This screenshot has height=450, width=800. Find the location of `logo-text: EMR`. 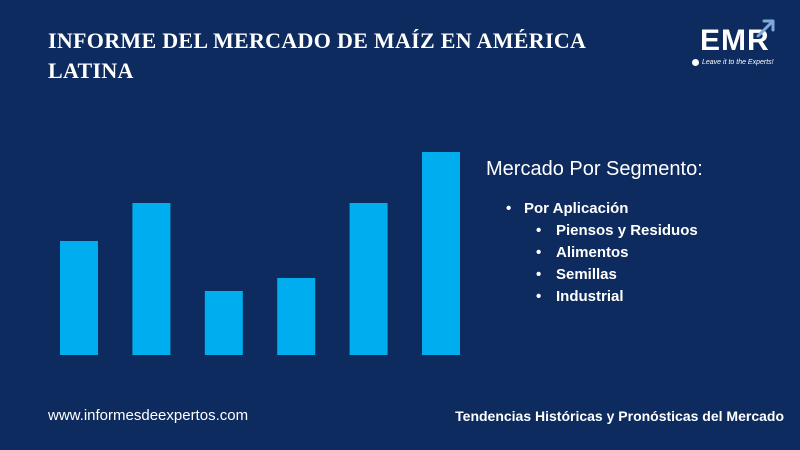

logo-text: EMR is located at coordinates (735, 40).